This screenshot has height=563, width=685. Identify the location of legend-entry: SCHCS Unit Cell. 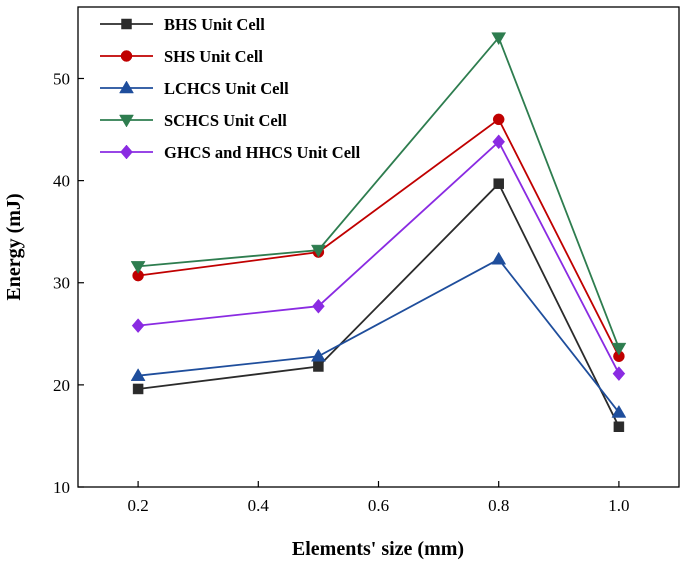
(193, 120).